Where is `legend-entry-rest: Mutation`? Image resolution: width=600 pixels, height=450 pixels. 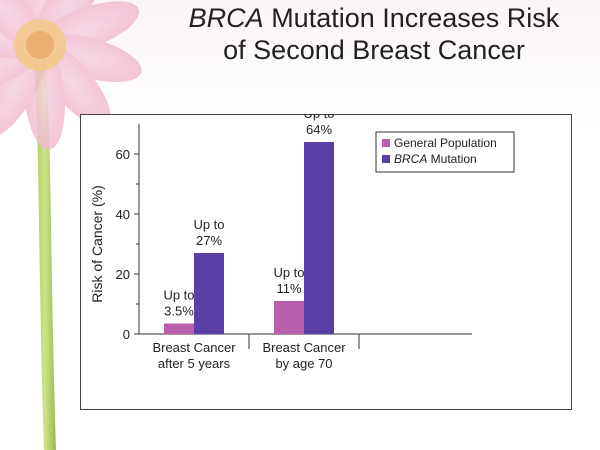 legend-entry-rest: Mutation is located at coordinates (451, 159).